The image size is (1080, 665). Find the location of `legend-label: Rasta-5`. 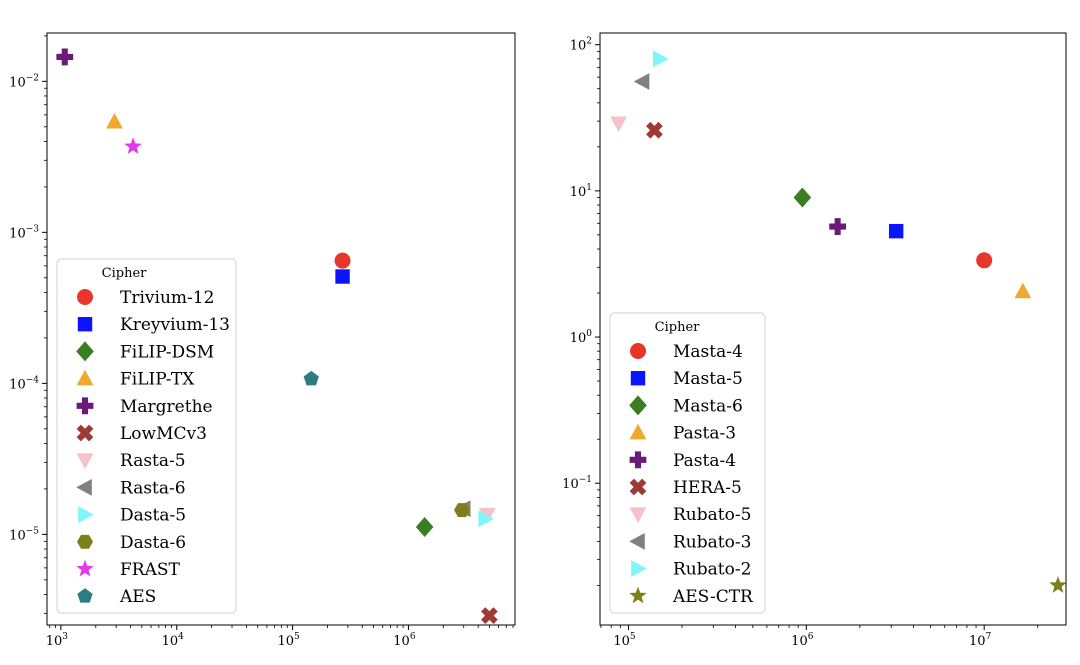

legend-label: Rasta-5 is located at coordinates (153, 461).